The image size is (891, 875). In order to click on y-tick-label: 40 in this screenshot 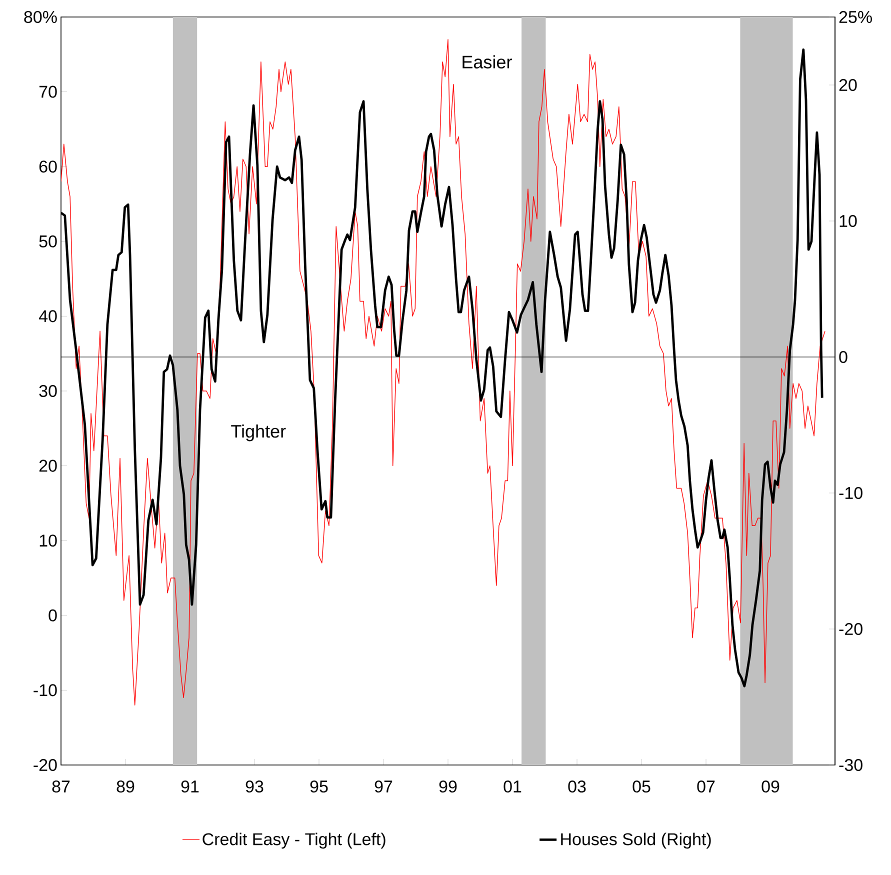, I will do `click(47, 316)`.